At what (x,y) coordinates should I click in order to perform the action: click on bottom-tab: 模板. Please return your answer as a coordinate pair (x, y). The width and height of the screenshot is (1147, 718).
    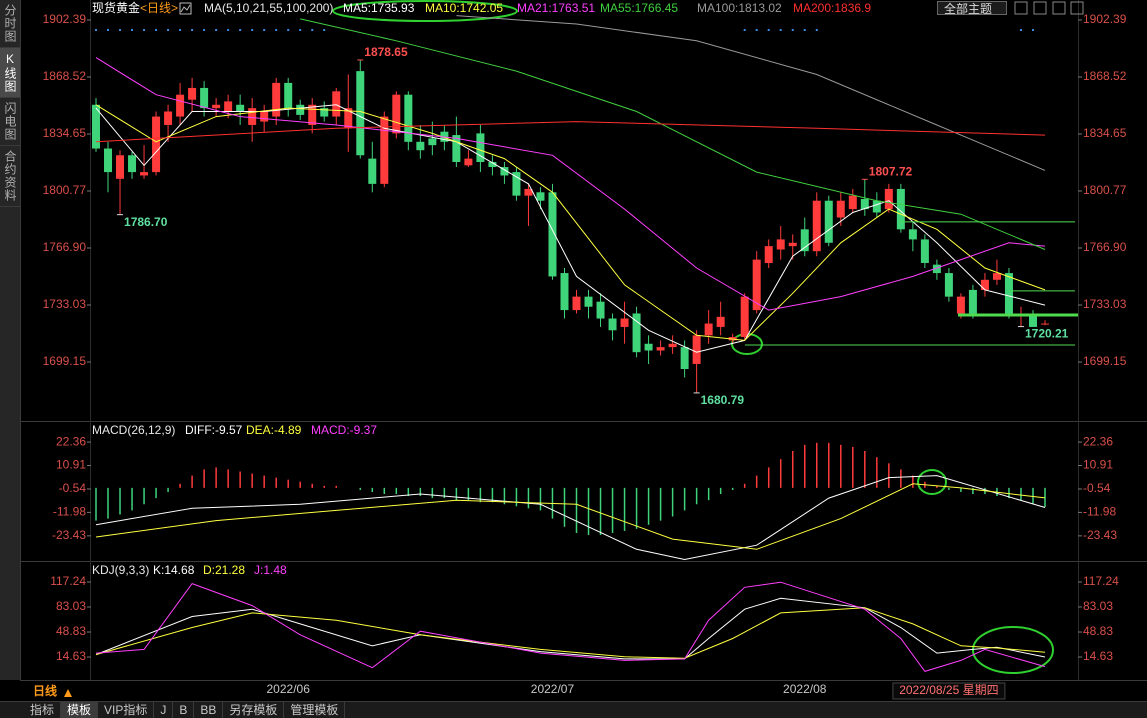
    Looking at the image, I should click on (80, 710).